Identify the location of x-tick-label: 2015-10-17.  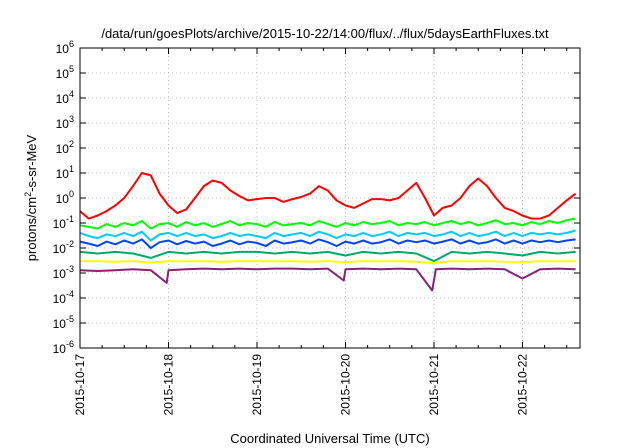
(80, 385).